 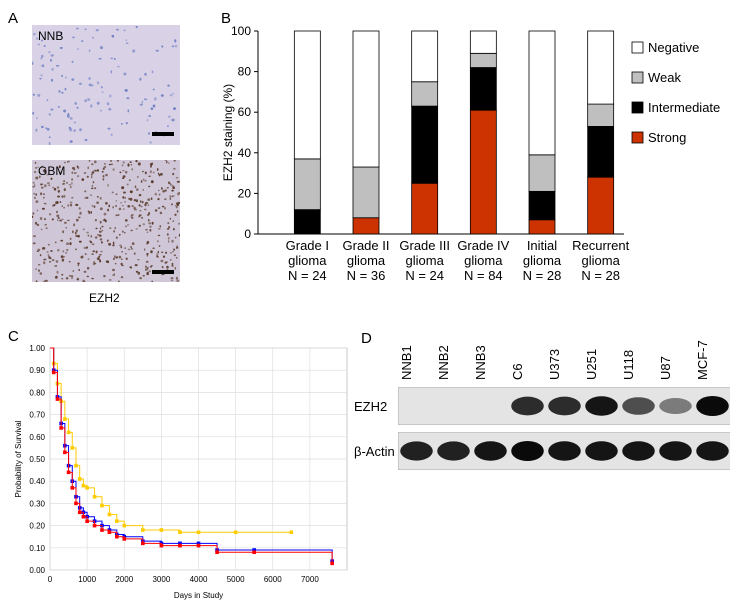 What do you see at coordinates (425, 94) in the screenshot?
I see `bar-segment-weak` at bounding box center [425, 94].